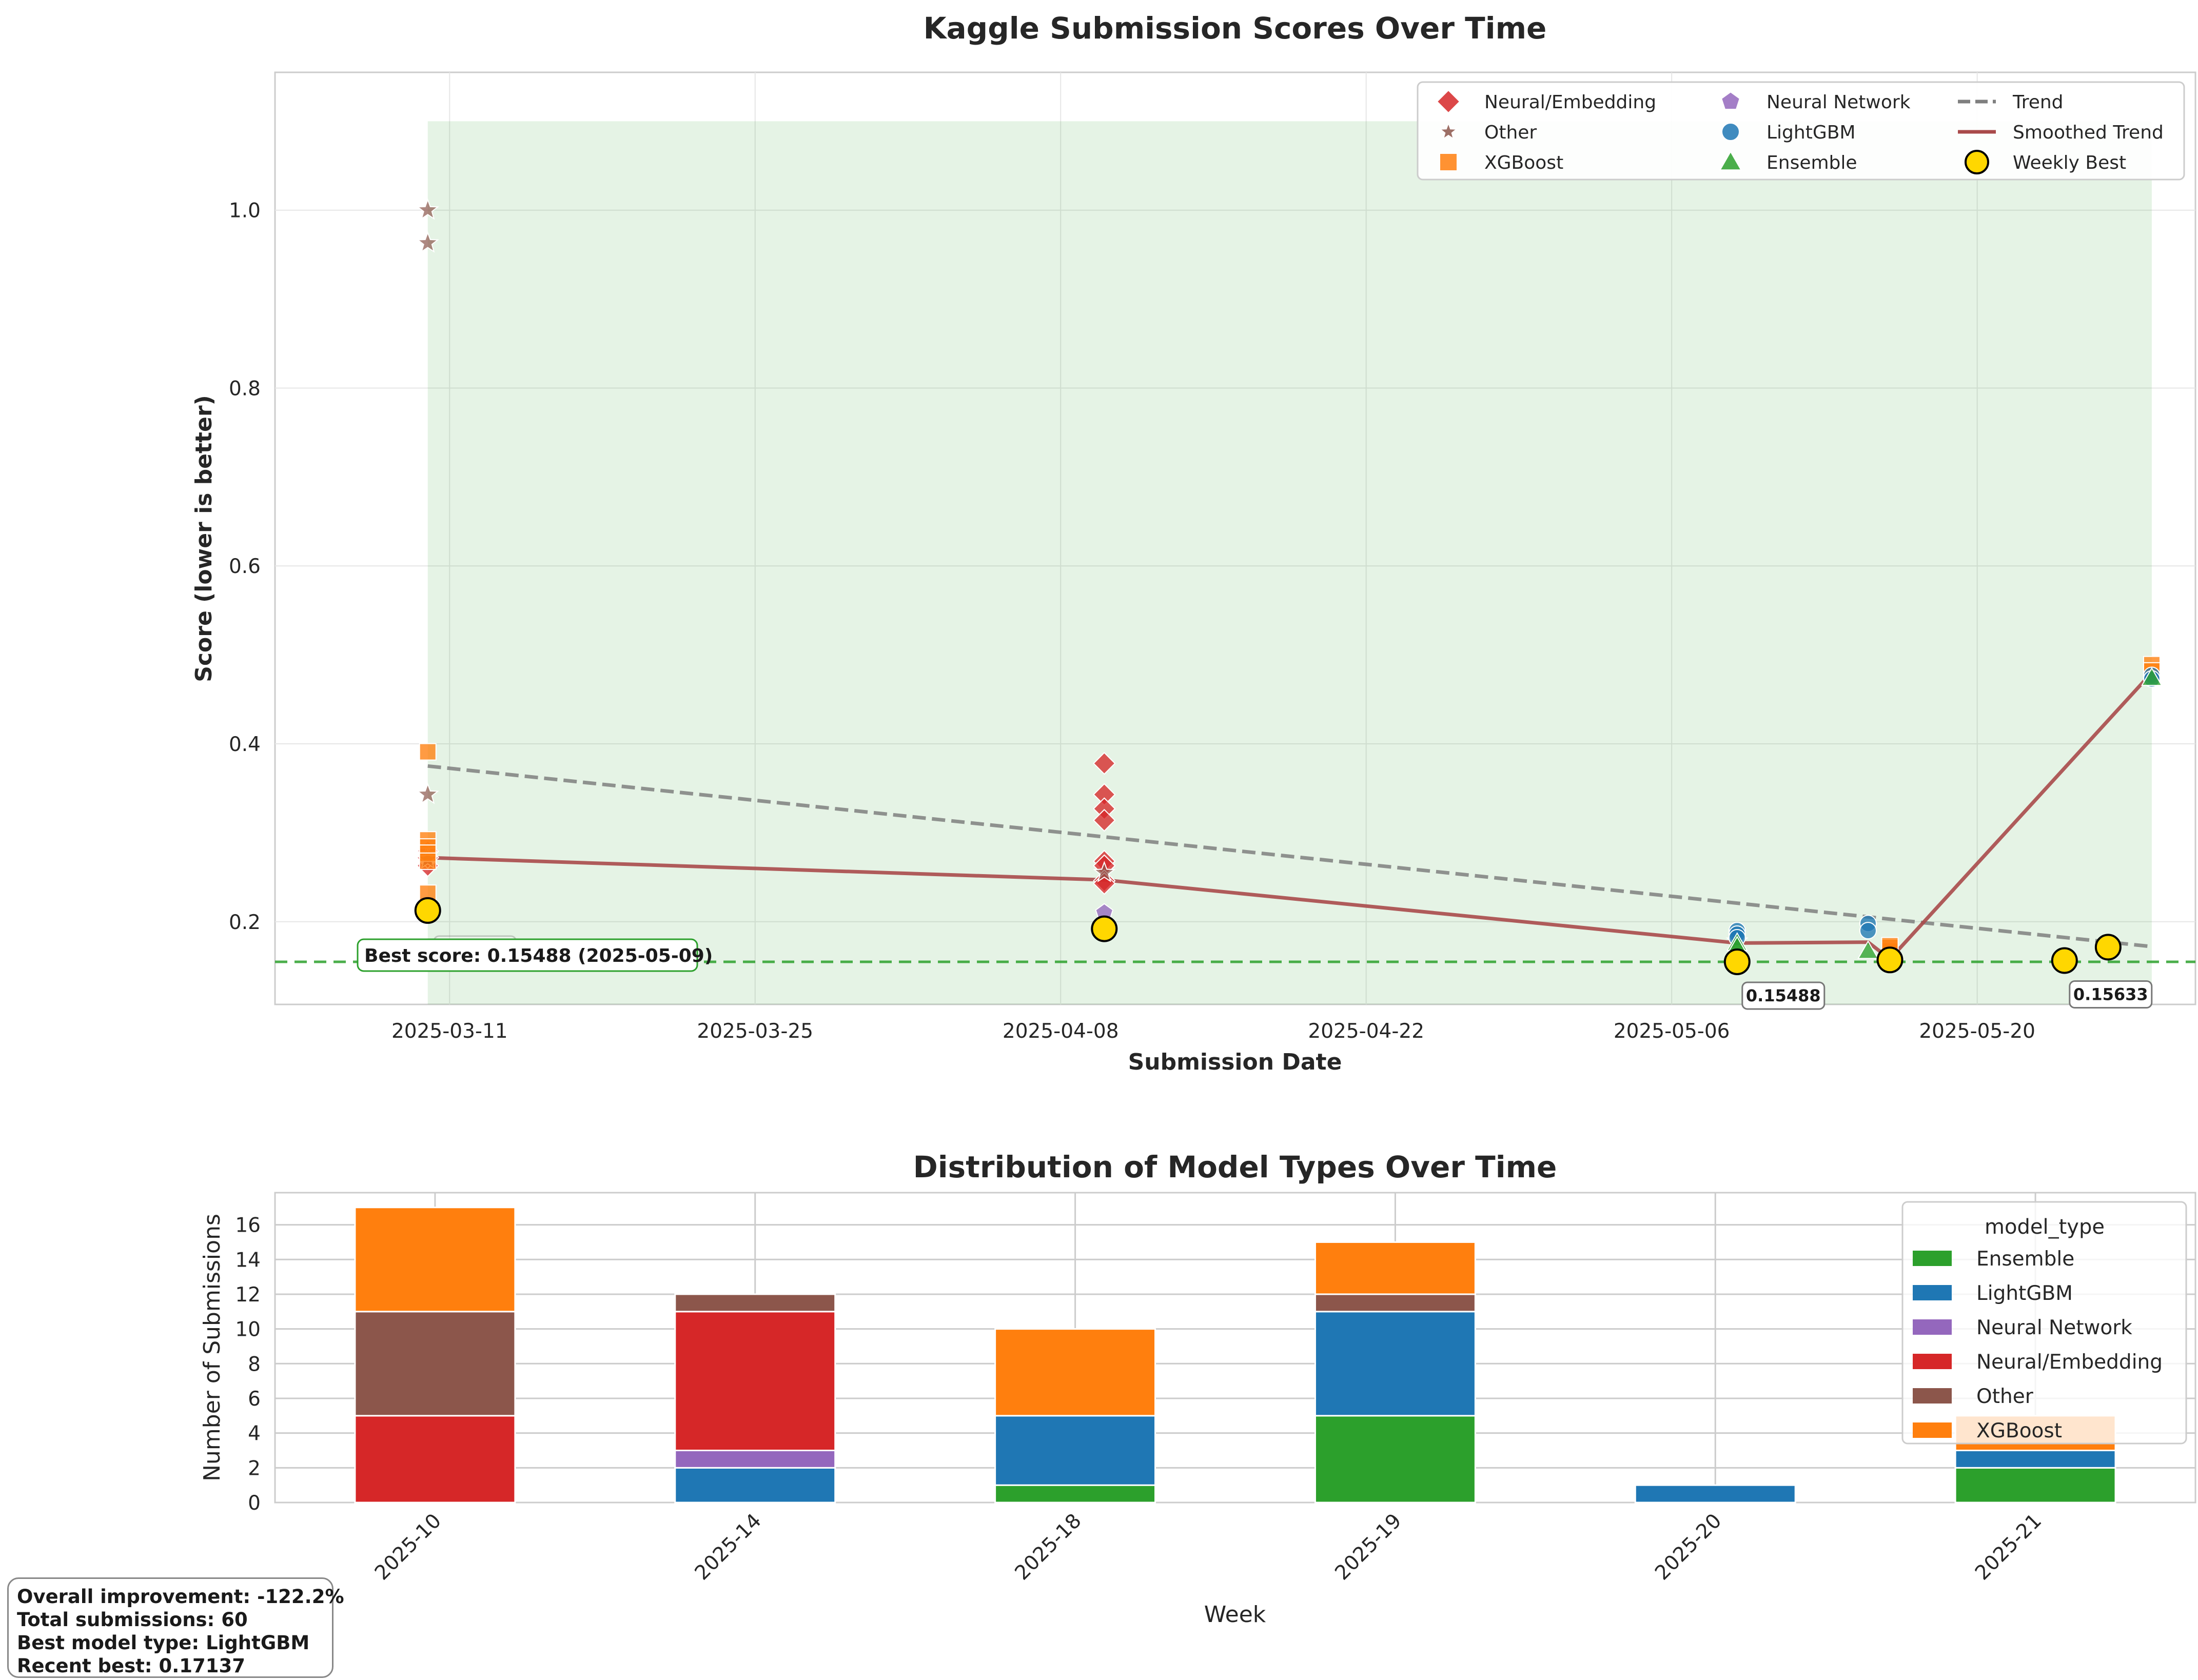 This screenshot has height=1680, width=2198. What do you see at coordinates (254, 1434) in the screenshot?
I see `bottom-y-tick-label: 4` at bounding box center [254, 1434].